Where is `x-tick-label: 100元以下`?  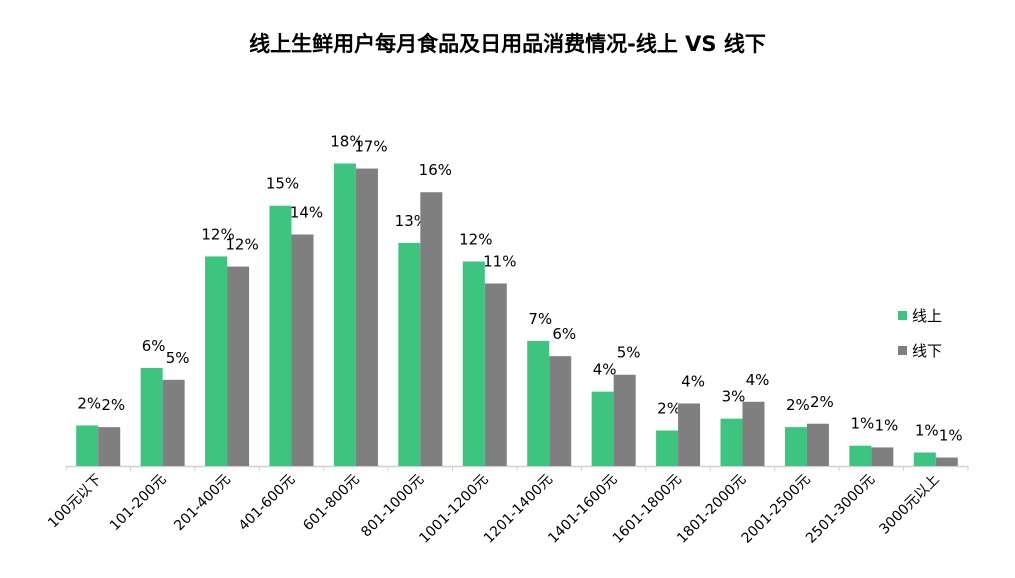 x-tick-label: 100元以下 is located at coordinates (75, 502).